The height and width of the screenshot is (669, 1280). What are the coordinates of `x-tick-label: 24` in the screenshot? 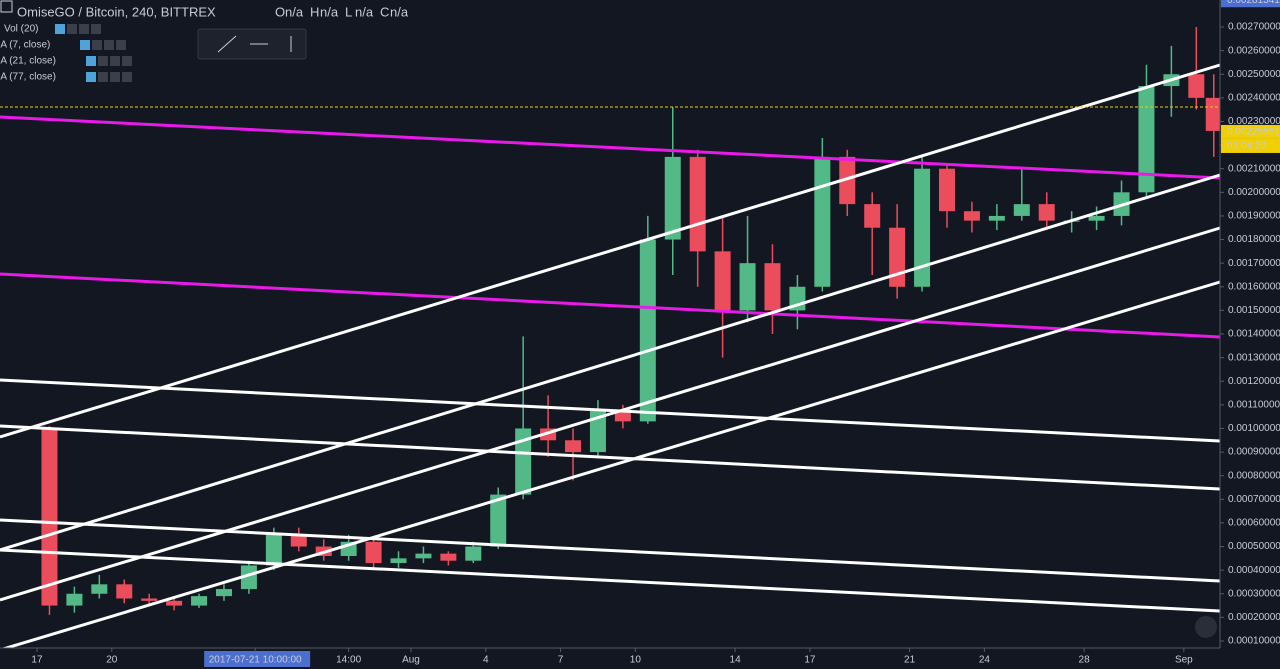 It's located at (985, 660).